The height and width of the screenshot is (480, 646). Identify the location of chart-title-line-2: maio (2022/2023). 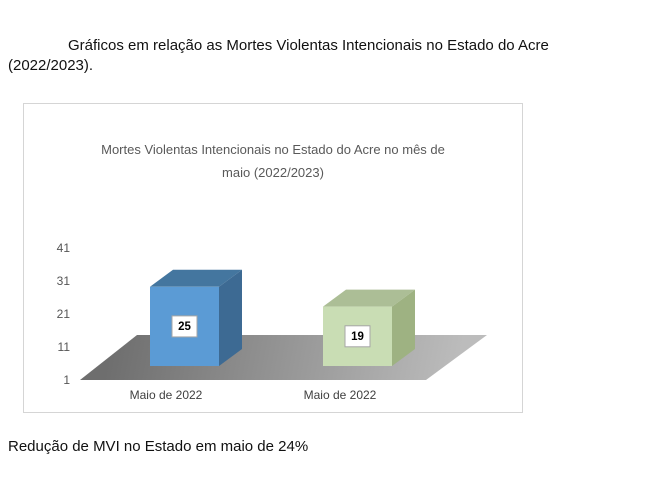
(273, 172).